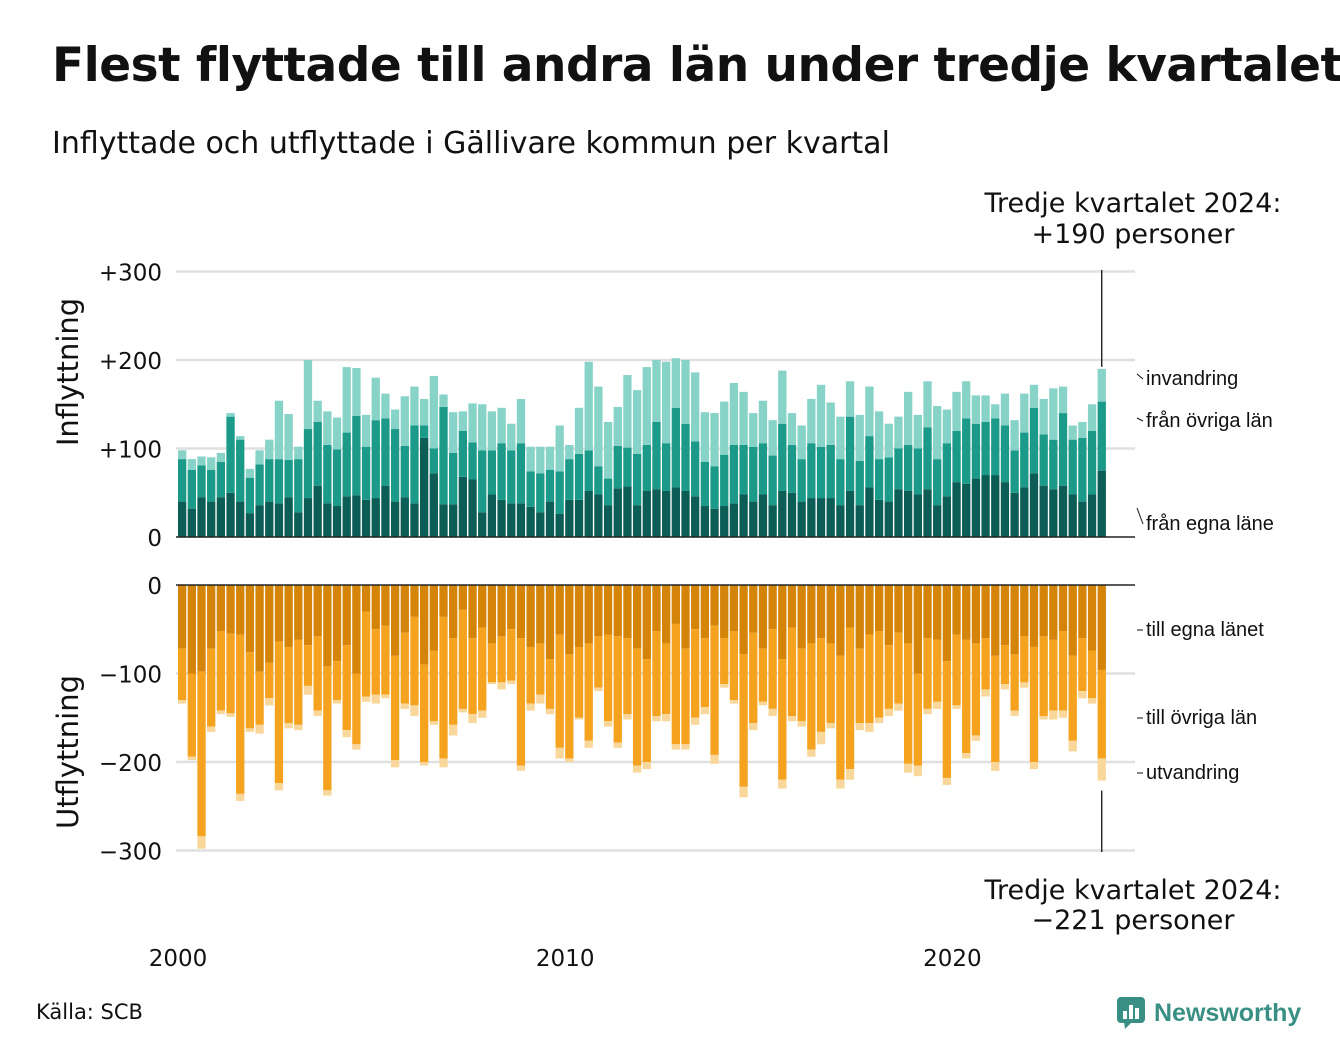 The height and width of the screenshot is (1060, 1340). What do you see at coordinates (1133, 234) in the screenshot?
I see `annotation-top-line2: +190 personer` at bounding box center [1133, 234].